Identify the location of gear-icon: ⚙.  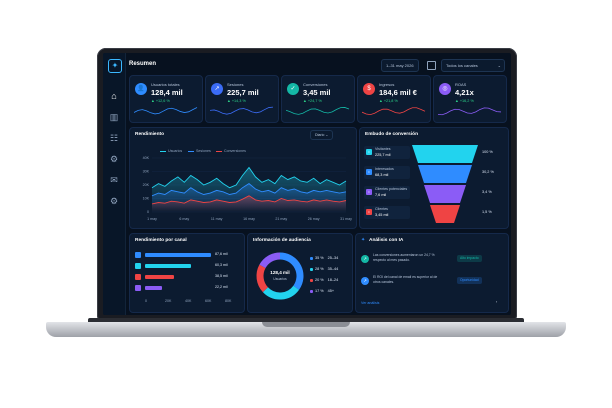
(114, 201).